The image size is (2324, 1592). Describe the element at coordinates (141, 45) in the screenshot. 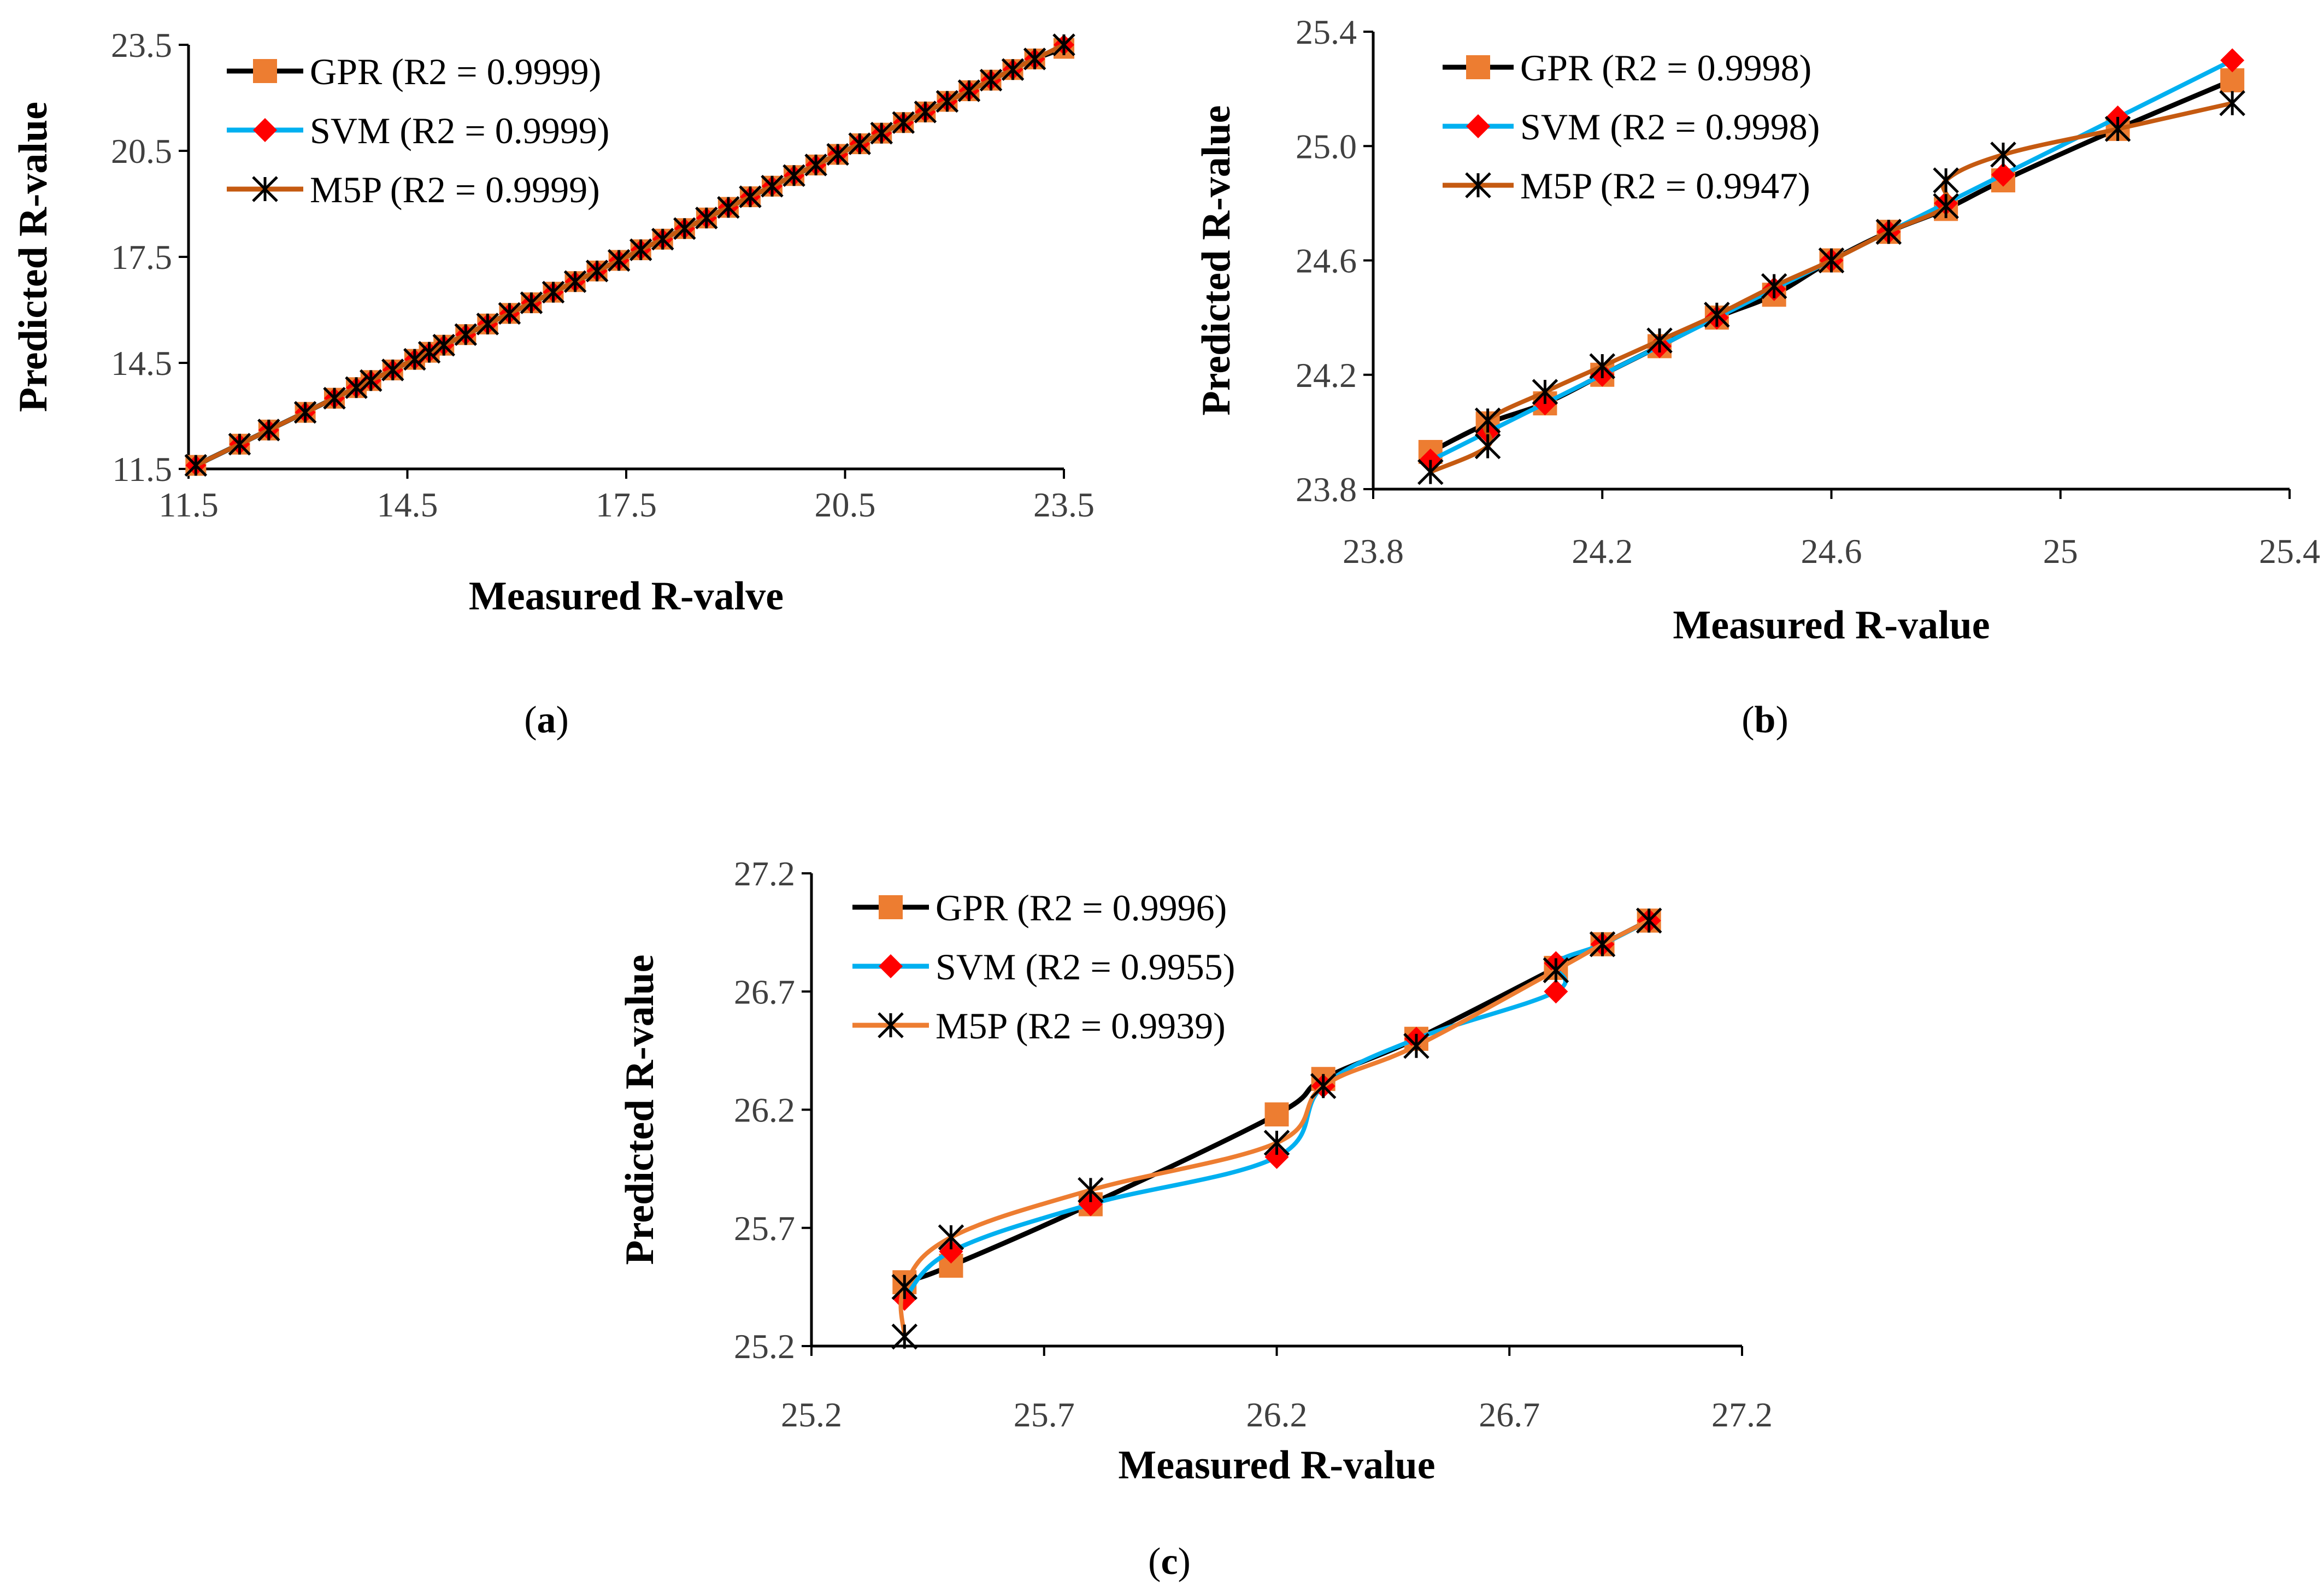

I see `y-tick-label: 23.5` at that location.